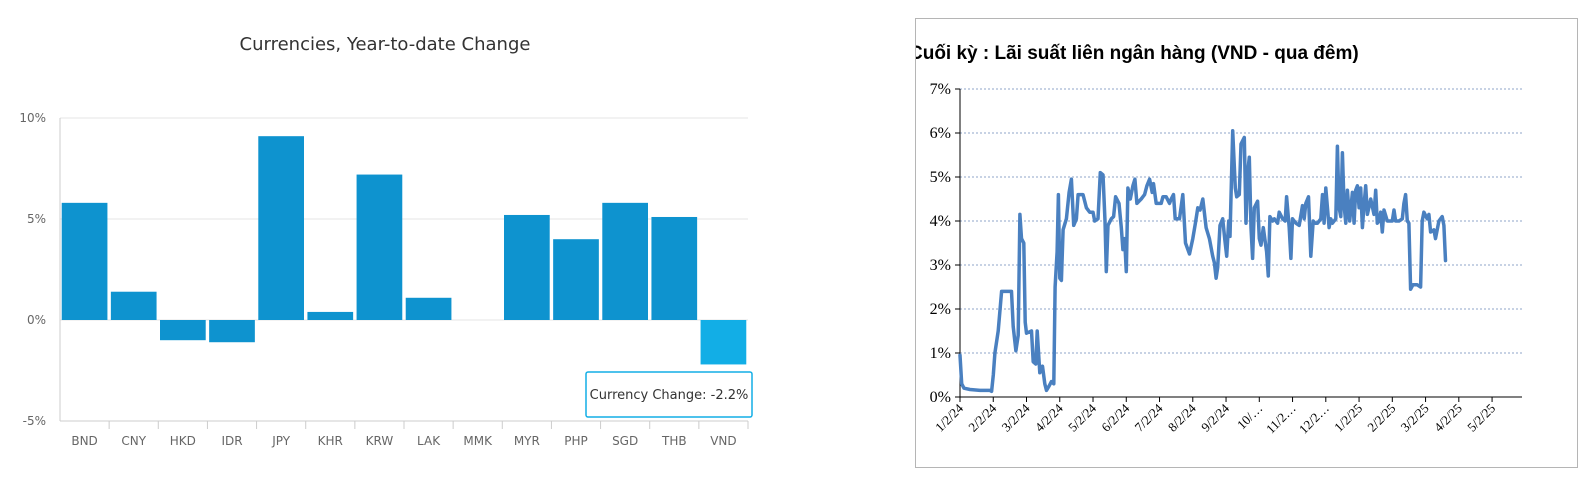 The height and width of the screenshot is (482, 1590). I want to click on right-y-tick-label: 1%, so click(940, 353).